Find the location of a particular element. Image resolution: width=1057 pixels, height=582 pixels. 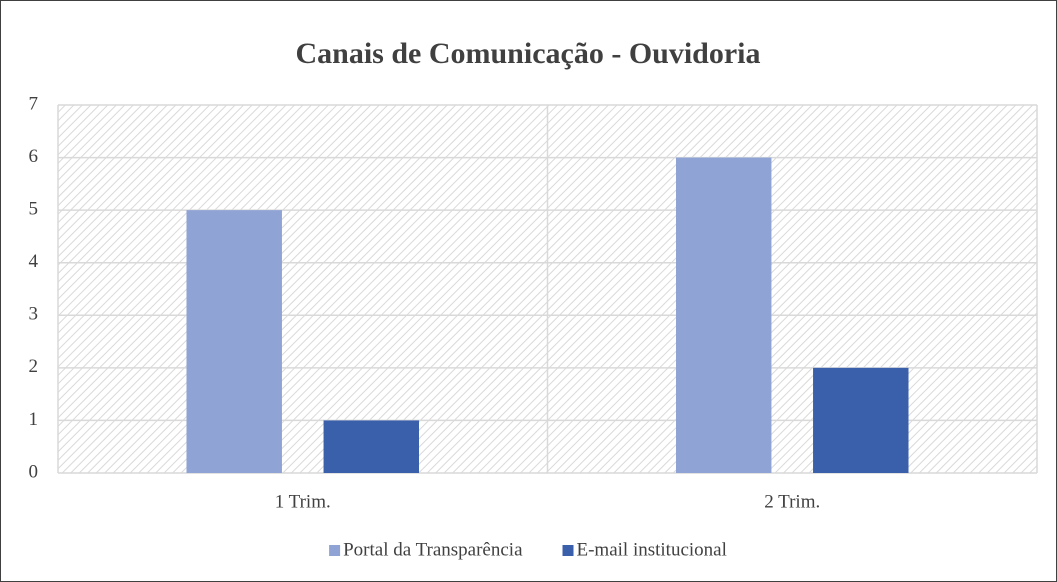

y-tick-label: 4 is located at coordinates (34, 261).